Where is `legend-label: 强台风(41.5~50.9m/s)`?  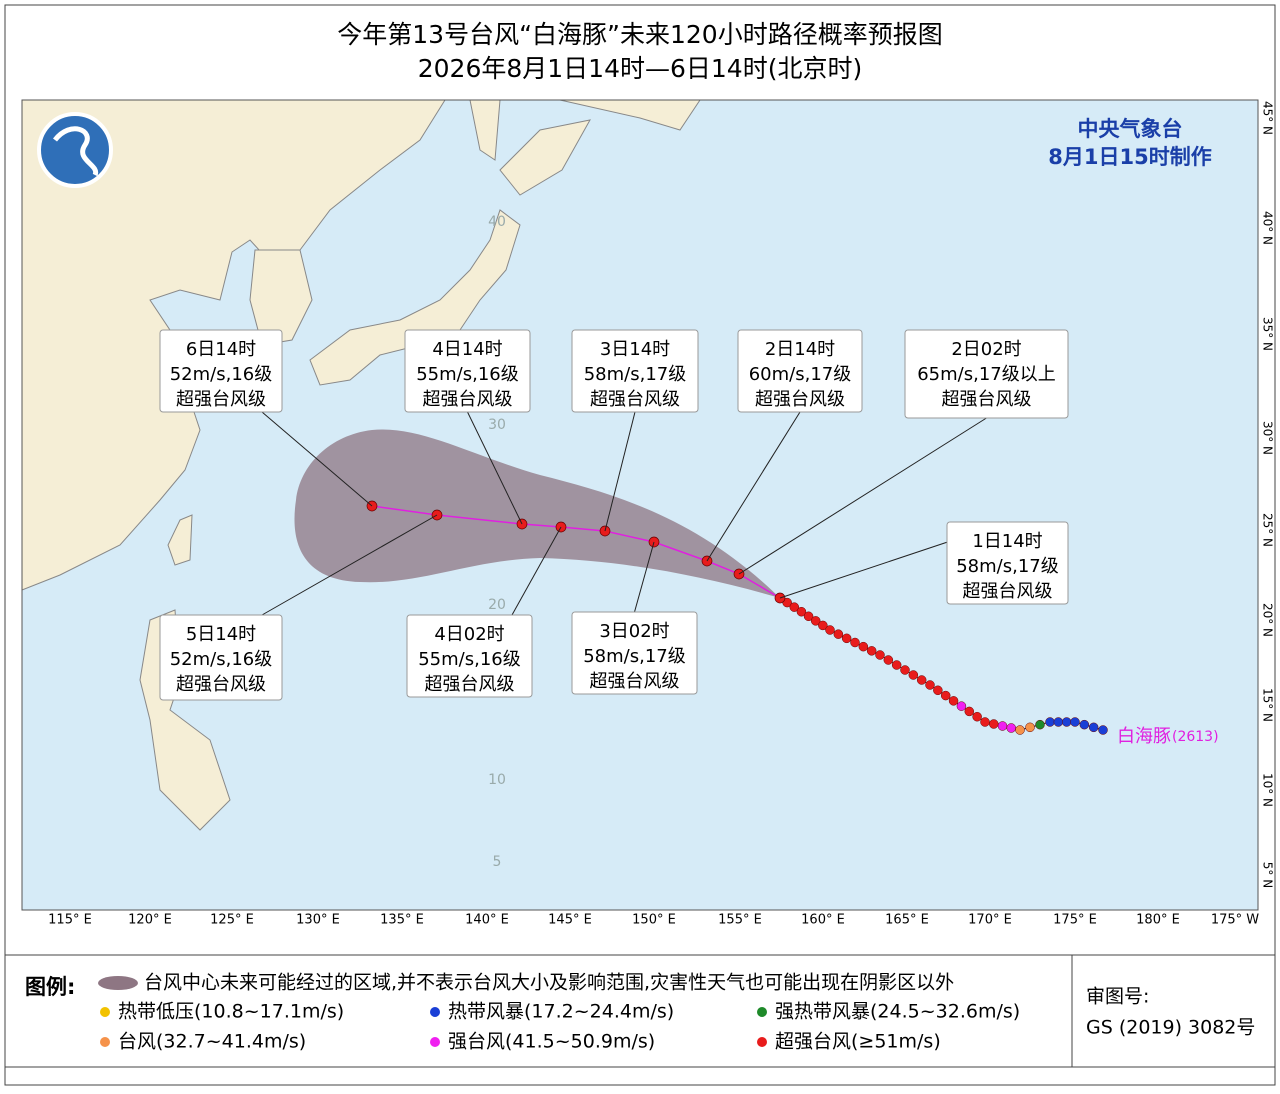
legend-label: 强台风(41.5~50.9m/s) is located at coordinates (551, 1042).